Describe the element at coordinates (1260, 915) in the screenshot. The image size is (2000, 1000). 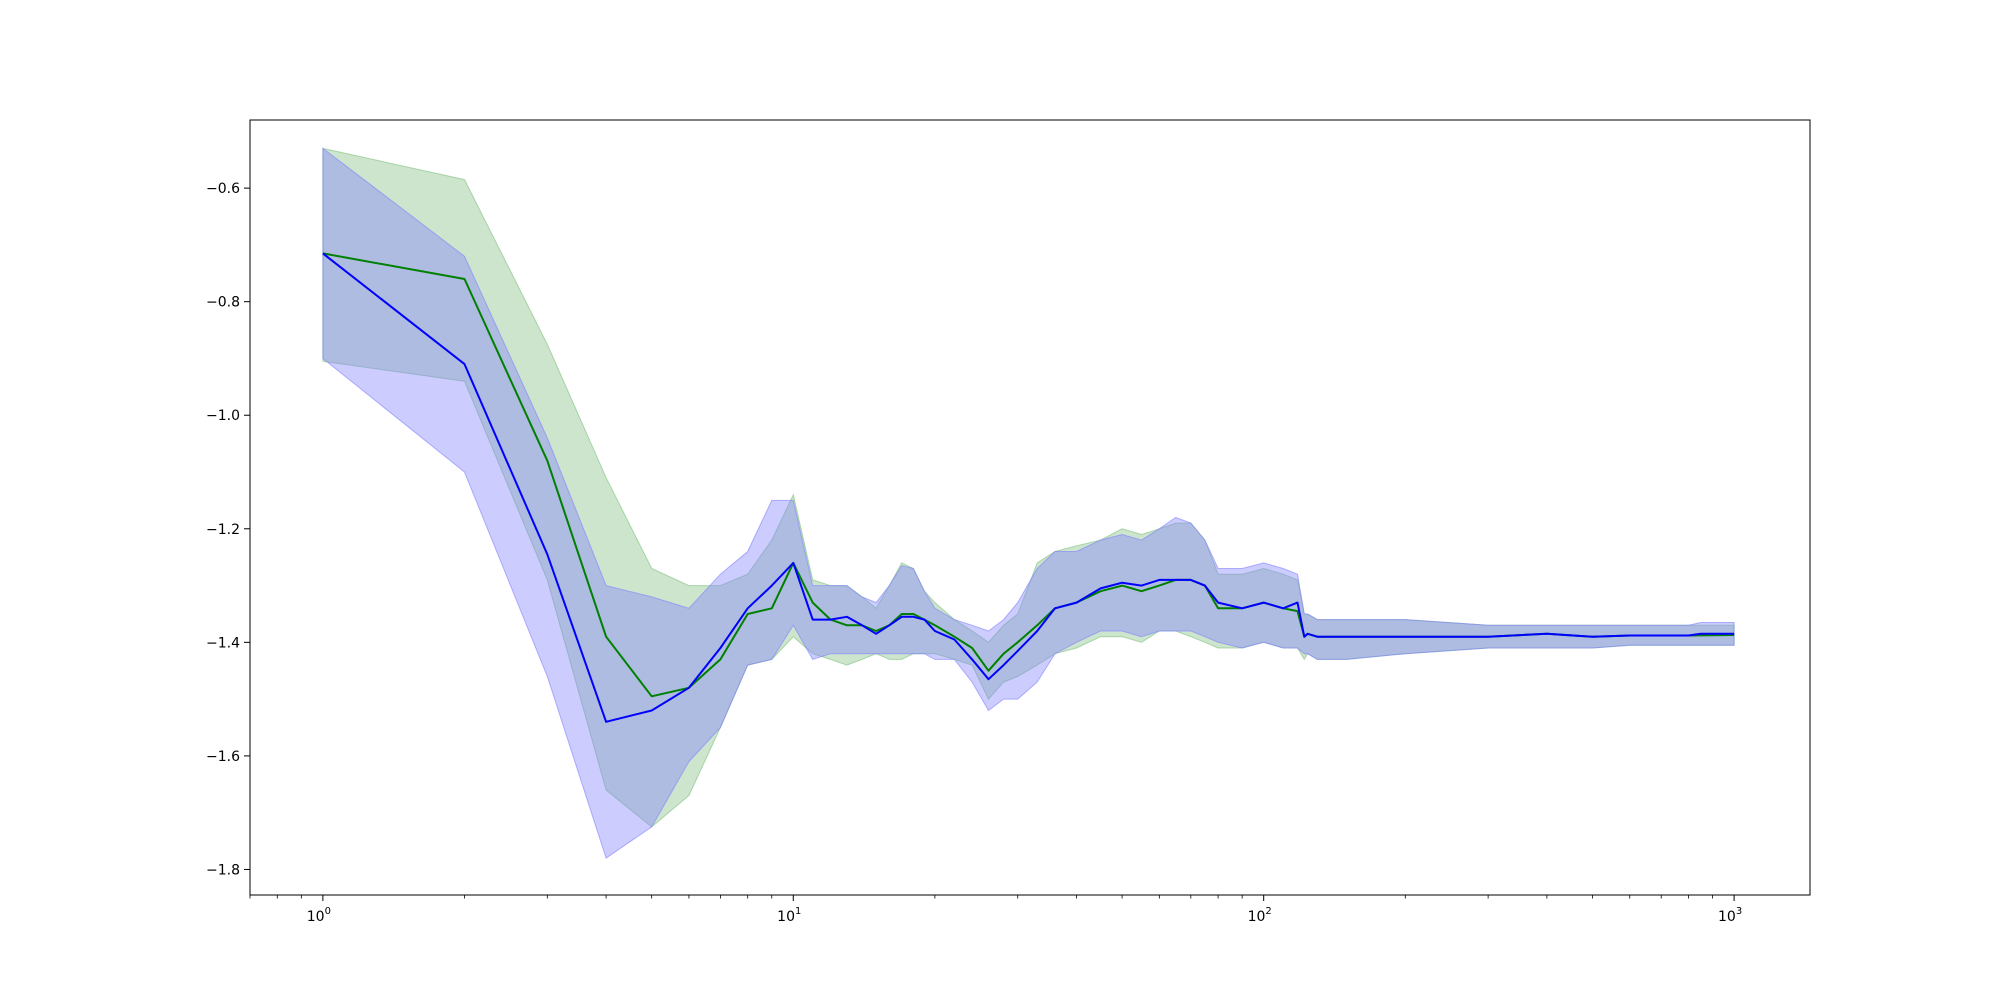
I see `x-tick-label: 10²` at that location.